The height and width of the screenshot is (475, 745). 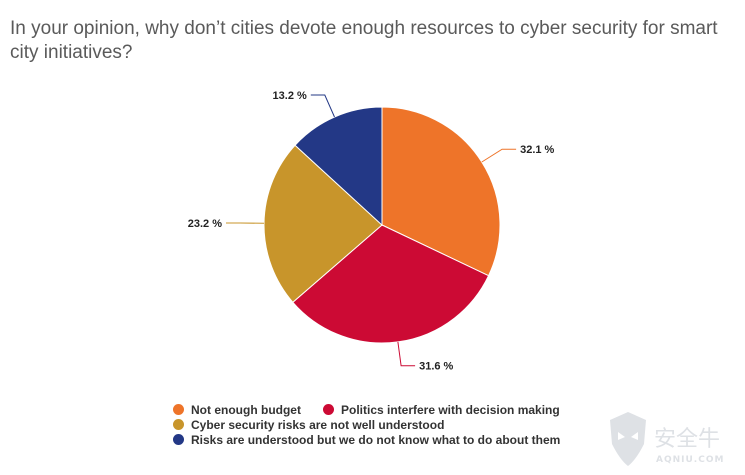 I want to click on data-label-0: 32.1 %, so click(x=537, y=150).